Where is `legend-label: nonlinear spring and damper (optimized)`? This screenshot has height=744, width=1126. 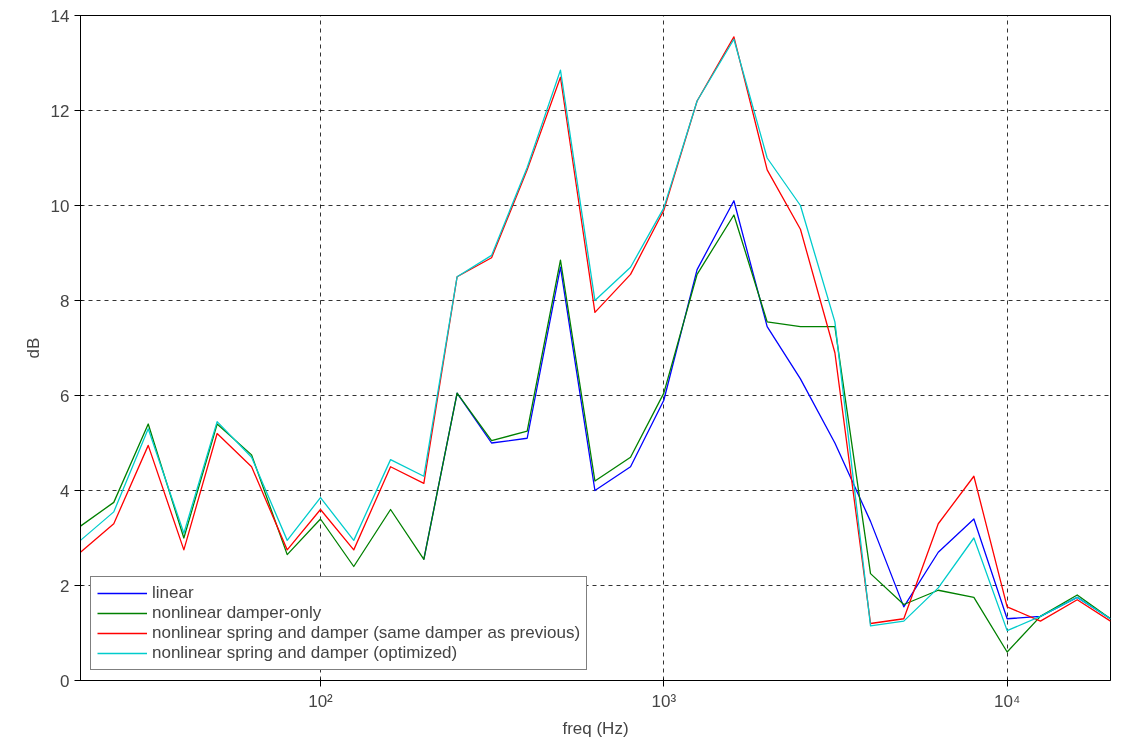
legend-label: nonlinear spring and damper (optimized) is located at coordinates (305, 653).